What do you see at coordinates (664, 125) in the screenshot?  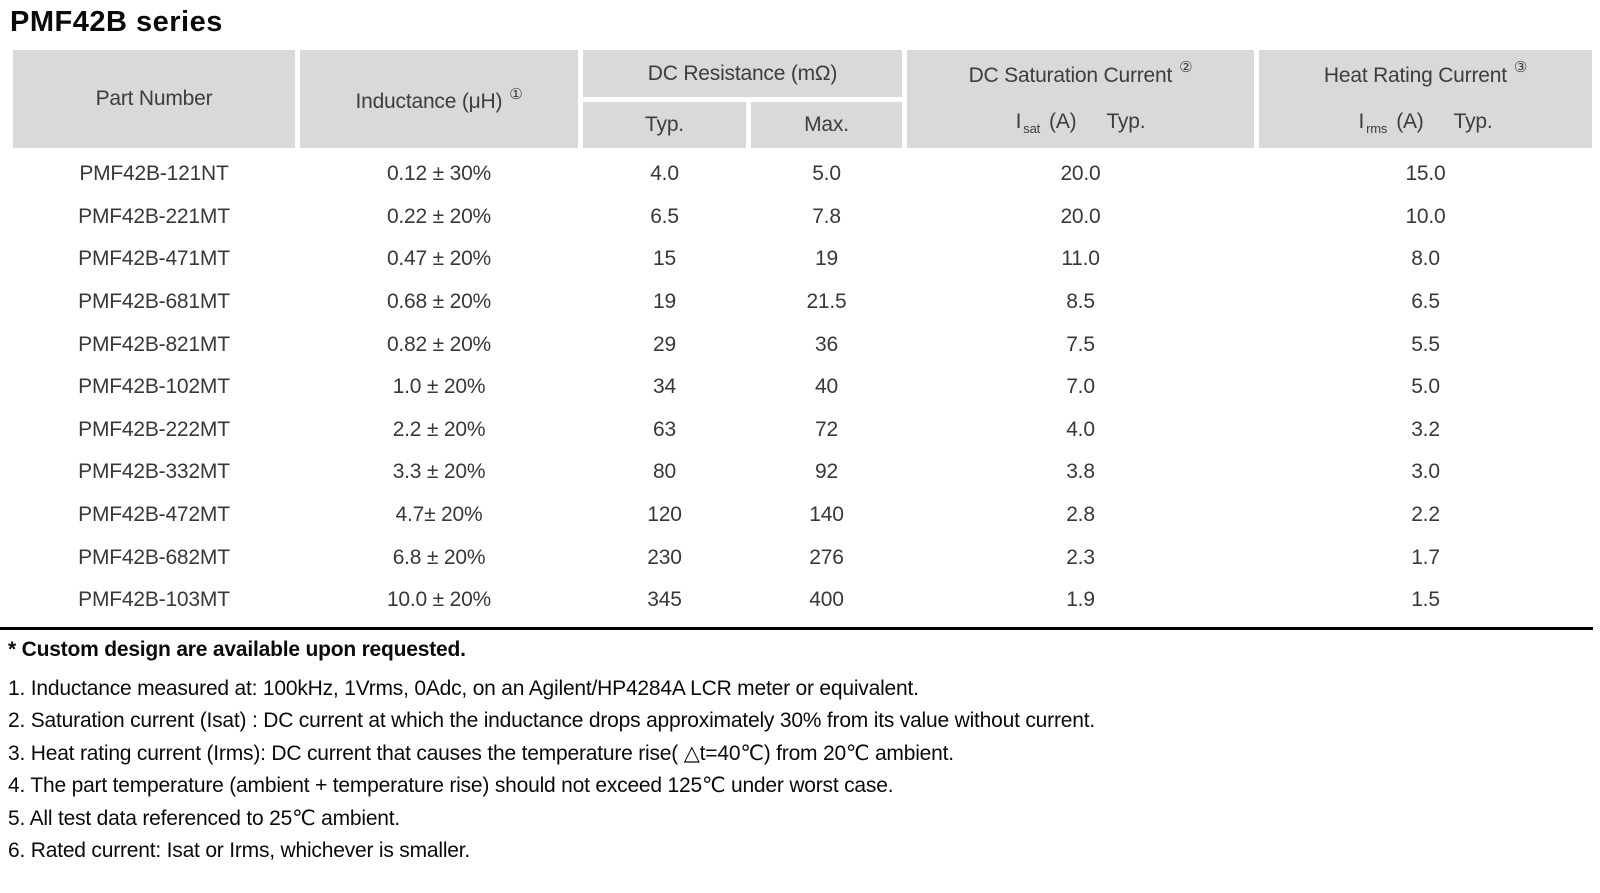 I see `col-header-dcr-typ: Typ.` at bounding box center [664, 125].